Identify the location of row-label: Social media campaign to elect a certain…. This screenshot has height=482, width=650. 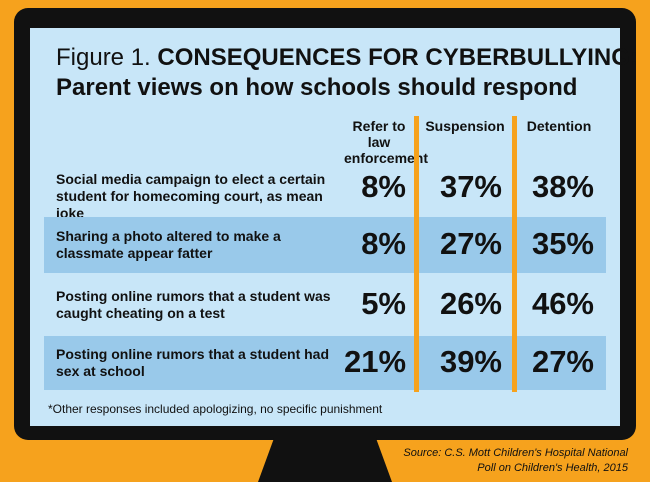
(191, 196).